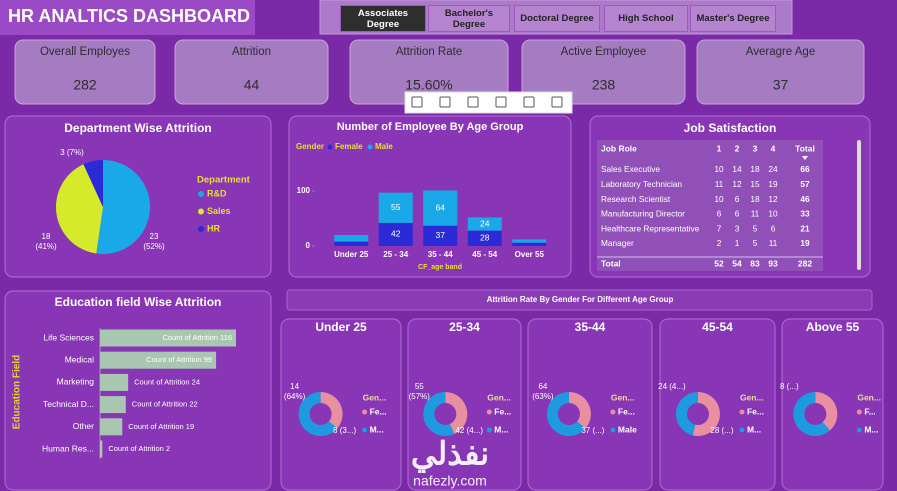  Describe the element at coordinates (217, 193) in the screenshot. I see `legend-label: R&D` at that location.